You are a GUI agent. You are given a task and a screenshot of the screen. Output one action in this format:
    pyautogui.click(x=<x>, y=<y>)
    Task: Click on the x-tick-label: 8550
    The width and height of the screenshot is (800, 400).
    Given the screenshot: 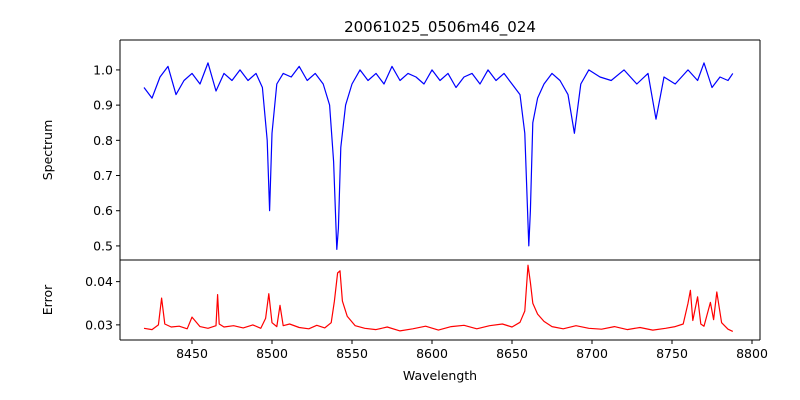 What is the action you would take?
    pyautogui.click(x=352, y=353)
    